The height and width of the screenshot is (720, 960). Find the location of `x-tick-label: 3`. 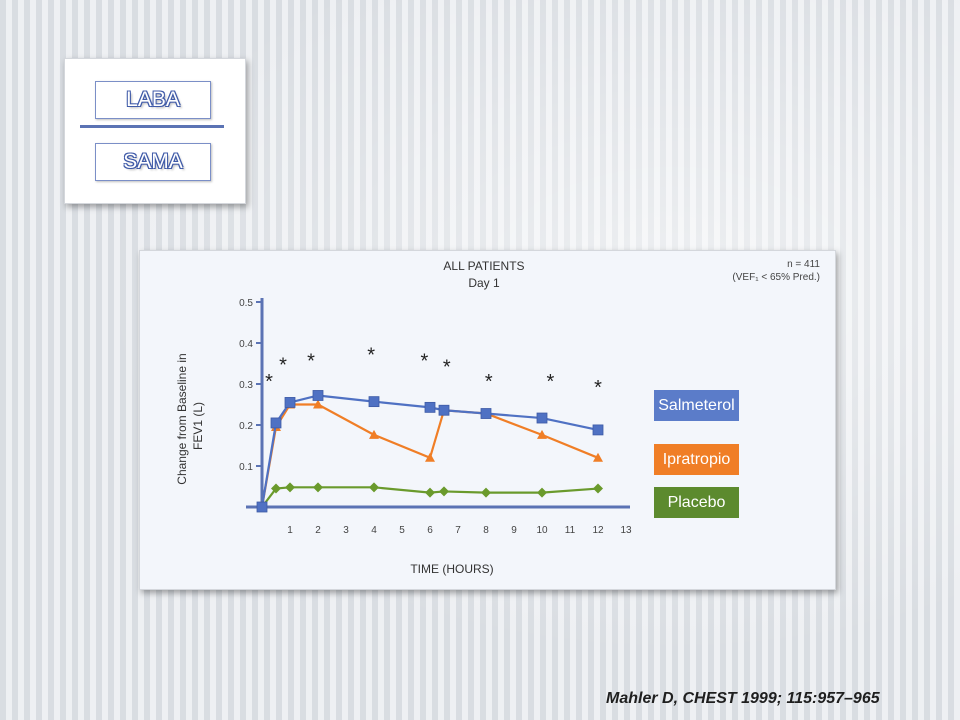

x-tick-label: 3 is located at coordinates (346, 530).